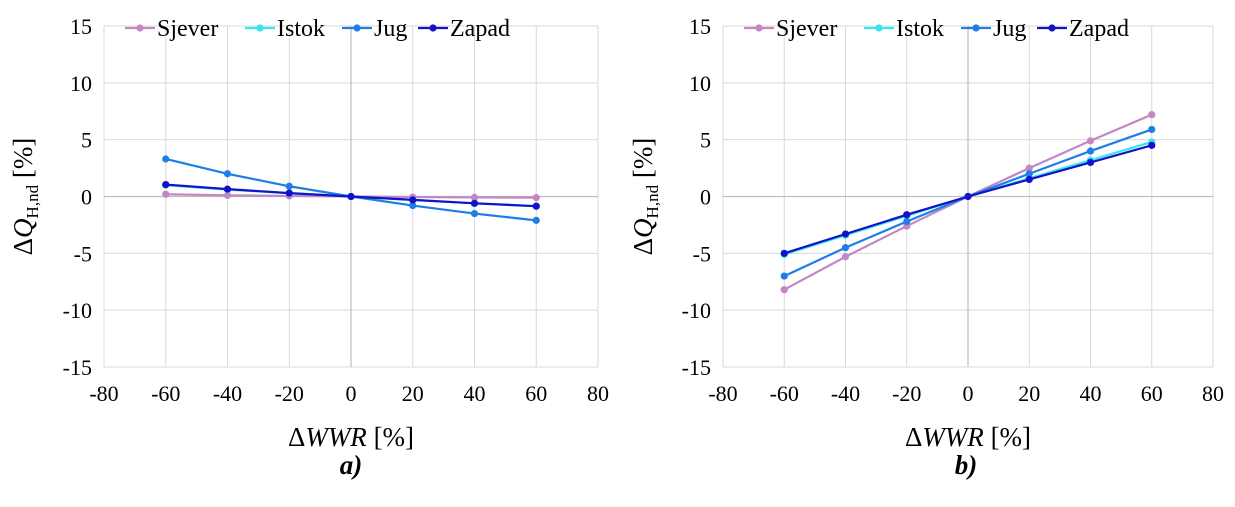 Image resolution: width=1235 pixels, height=507 pixels. Describe the element at coordinates (966, 465) in the screenshot. I see `panel-label: b)` at that location.